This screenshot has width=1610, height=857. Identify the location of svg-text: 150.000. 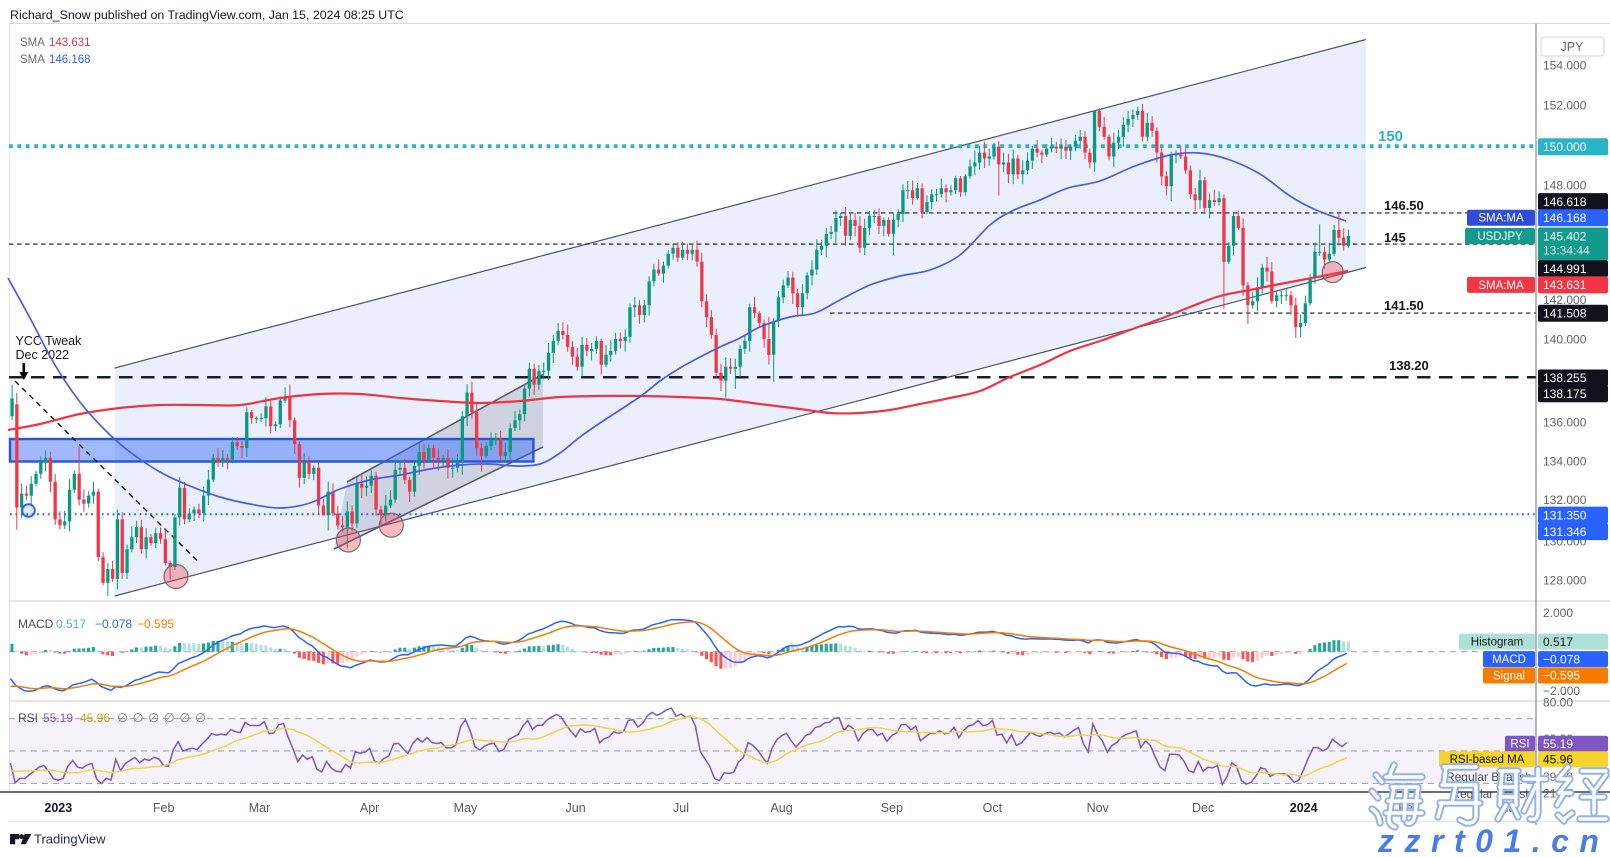
(1565, 147).